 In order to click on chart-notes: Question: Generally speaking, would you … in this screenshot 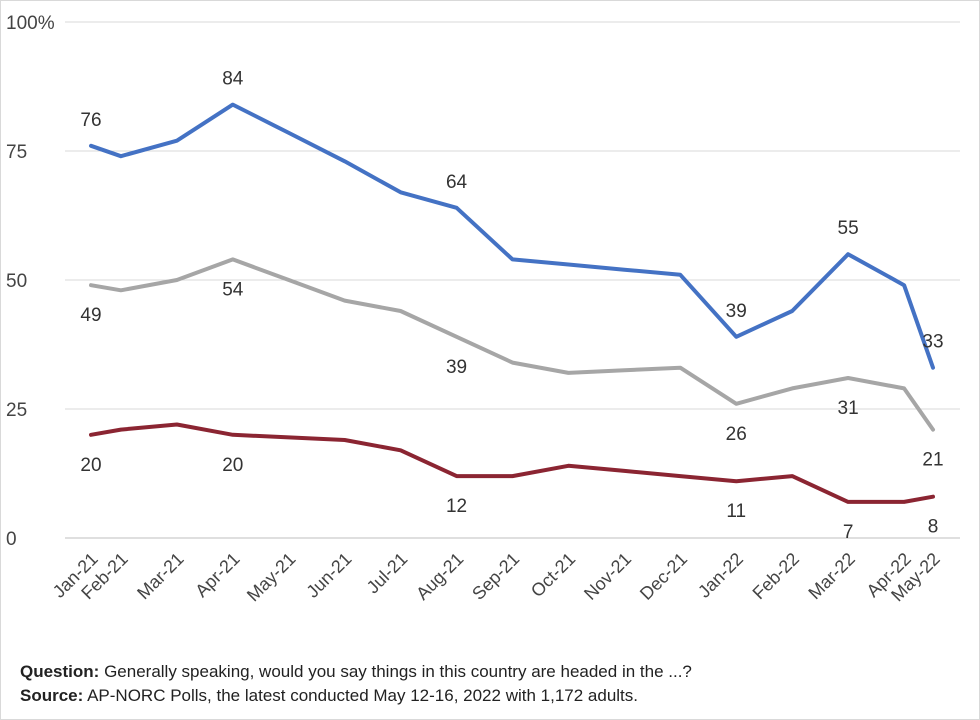, I will do `click(495, 684)`.